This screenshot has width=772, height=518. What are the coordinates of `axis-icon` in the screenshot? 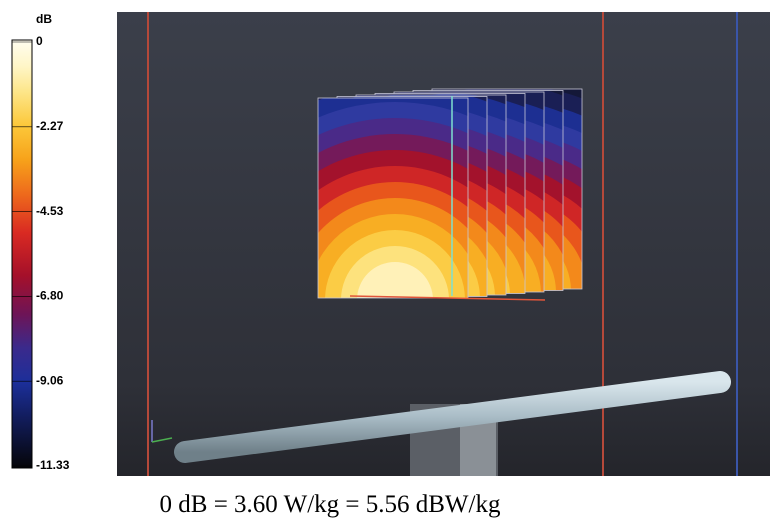 It's located at (162, 440).